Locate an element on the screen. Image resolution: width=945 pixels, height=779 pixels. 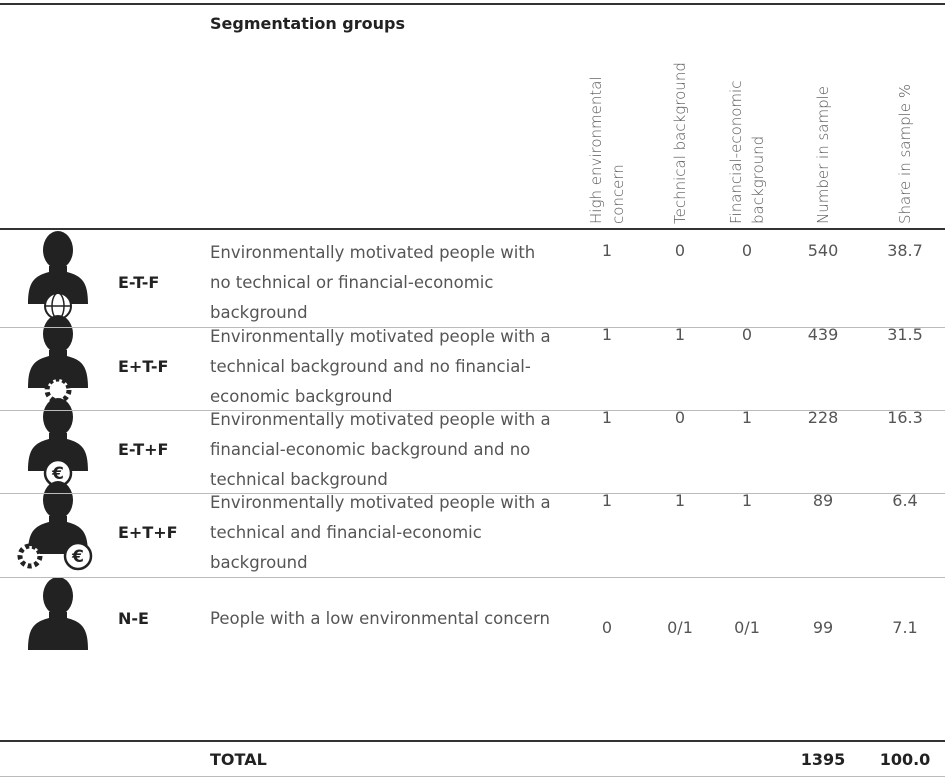
column-header: Financial-economic background is located at coordinates (747, 152).